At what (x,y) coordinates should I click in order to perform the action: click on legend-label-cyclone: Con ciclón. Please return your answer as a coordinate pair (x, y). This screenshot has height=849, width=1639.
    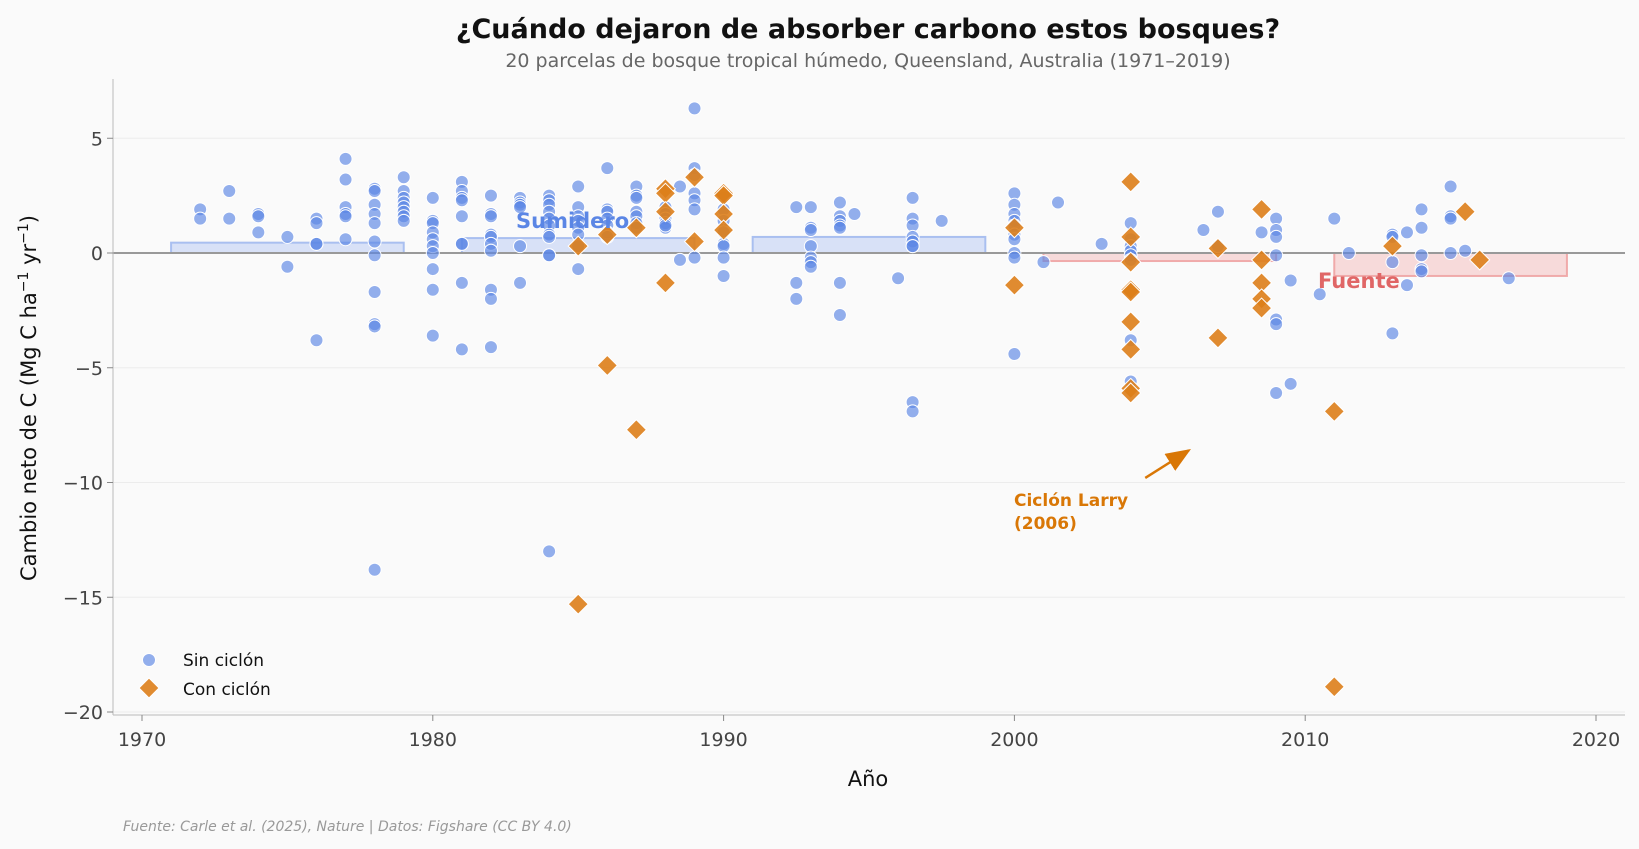
    Looking at the image, I should click on (227, 690).